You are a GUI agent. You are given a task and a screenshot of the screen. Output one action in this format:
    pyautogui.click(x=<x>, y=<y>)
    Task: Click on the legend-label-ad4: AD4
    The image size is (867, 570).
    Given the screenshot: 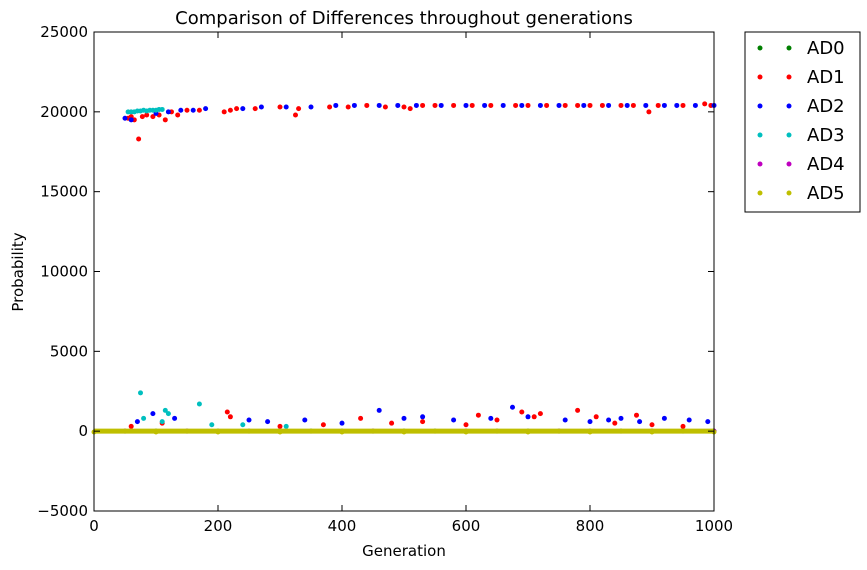 What is the action you would take?
    pyautogui.click(x=826, y=164)
    